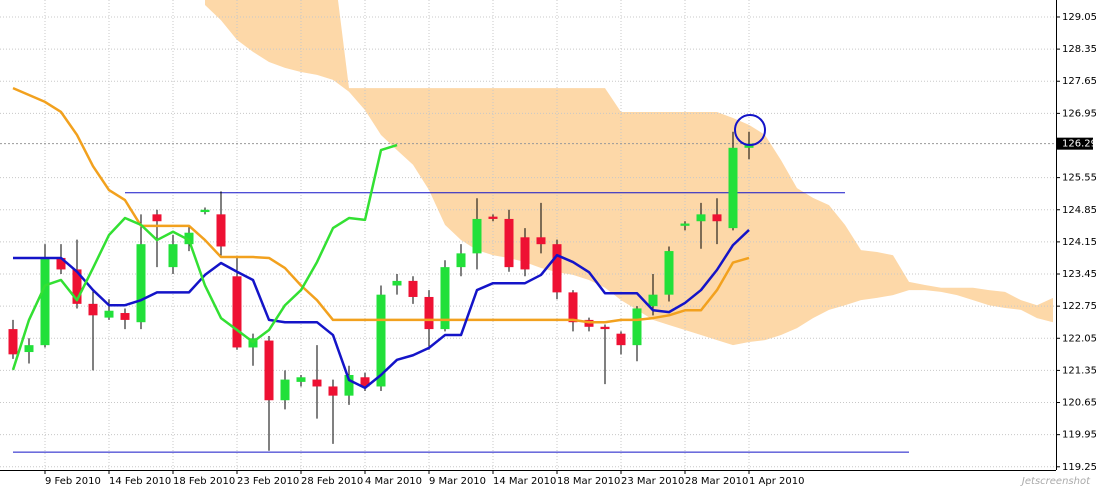  Describe the element at coordinates (652, 481) in the screenshot. I see `x-tick-label: 23 Mar 2010` at that location.